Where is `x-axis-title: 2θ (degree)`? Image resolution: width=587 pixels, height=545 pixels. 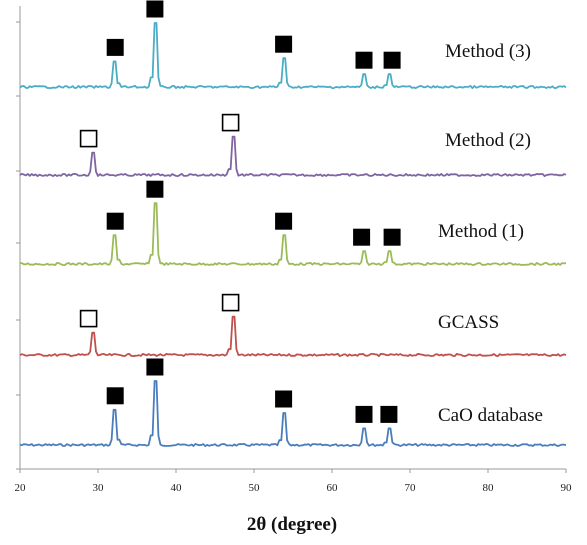 x-axis-title: 2θ (degree) is located at coordinates (292, 524).